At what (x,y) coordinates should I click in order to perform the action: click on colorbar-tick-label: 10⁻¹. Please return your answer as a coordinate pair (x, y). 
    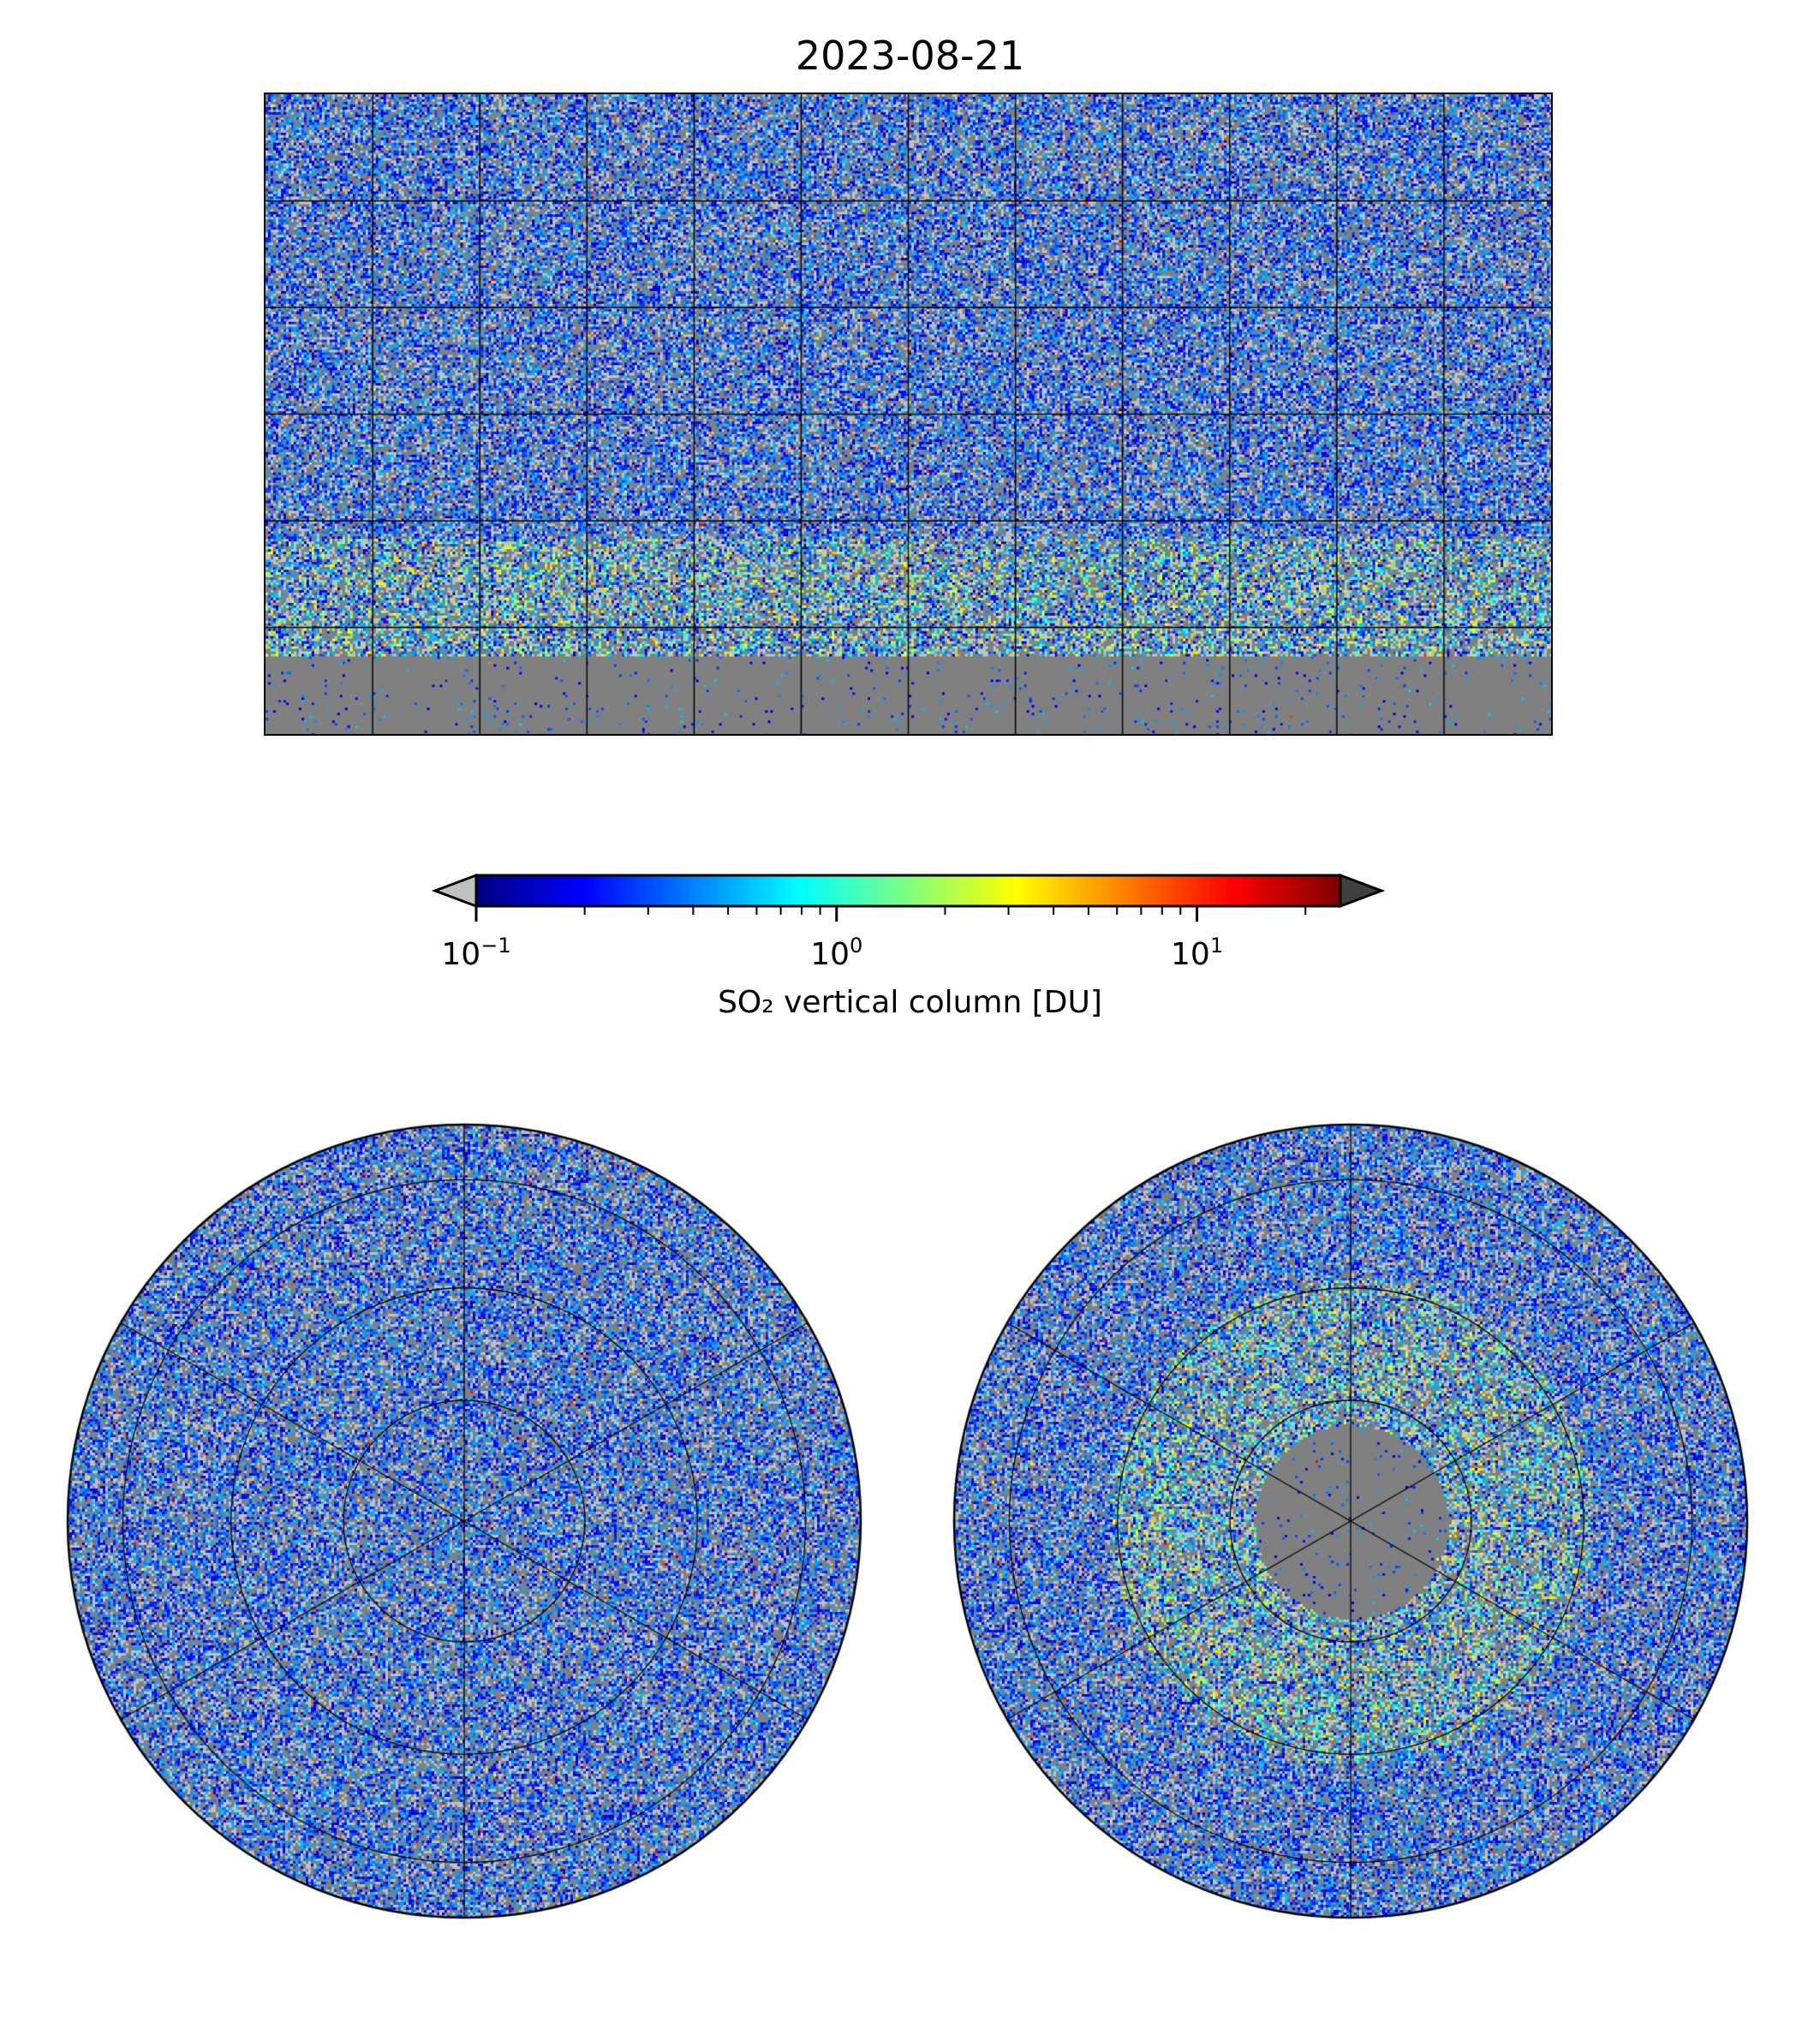
    Looking at the image, I should click on (476, 953).